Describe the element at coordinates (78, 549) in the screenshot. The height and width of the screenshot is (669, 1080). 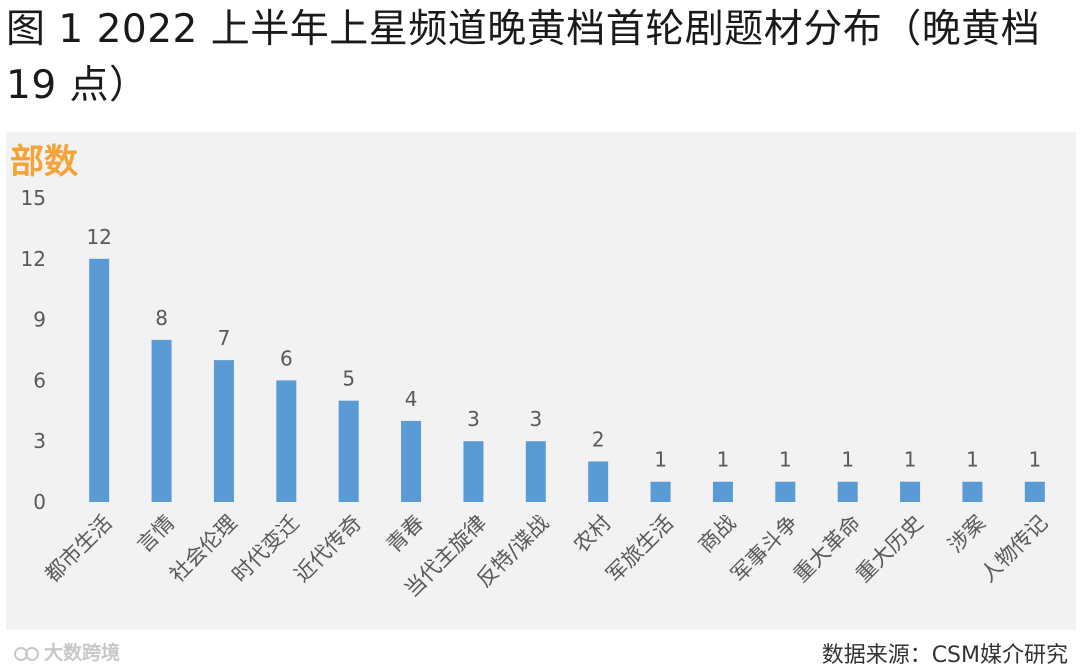
I see `x-category-label: 都市生活` at that location.